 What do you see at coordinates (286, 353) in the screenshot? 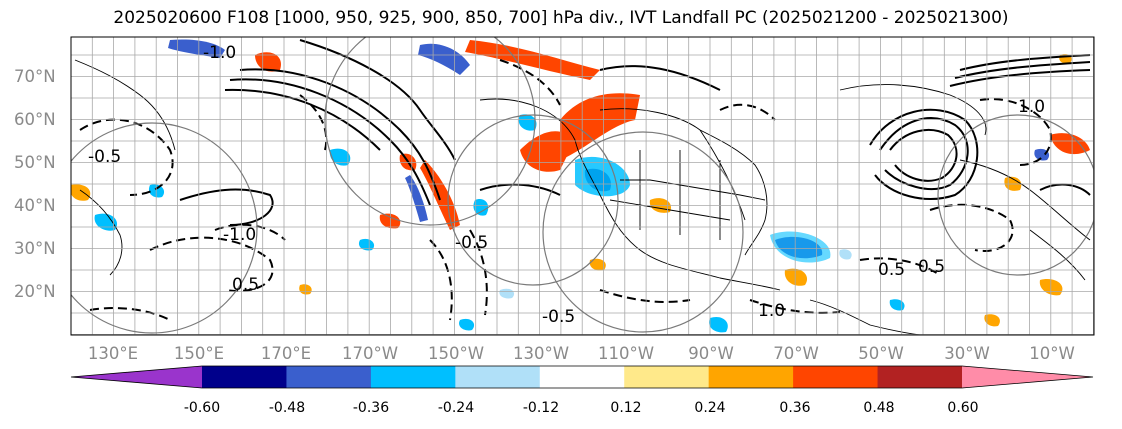
I see `lon-label: 170°E` at bounding box center [286, 353].